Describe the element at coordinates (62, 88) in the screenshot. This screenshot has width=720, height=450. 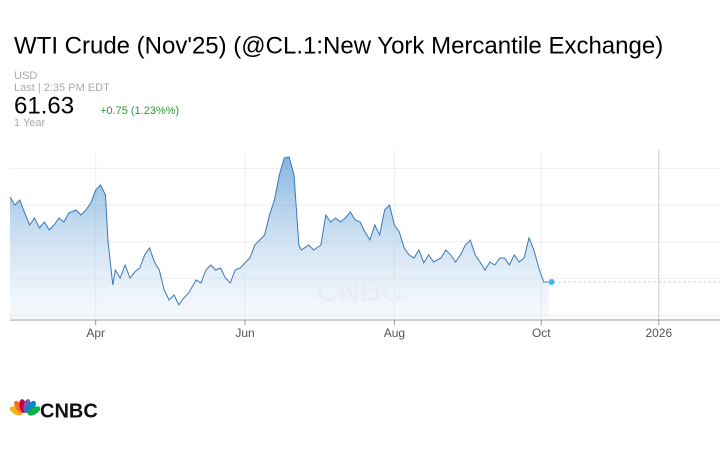
I see `last-updated: Last | 2:35 PM EDT` at that location.